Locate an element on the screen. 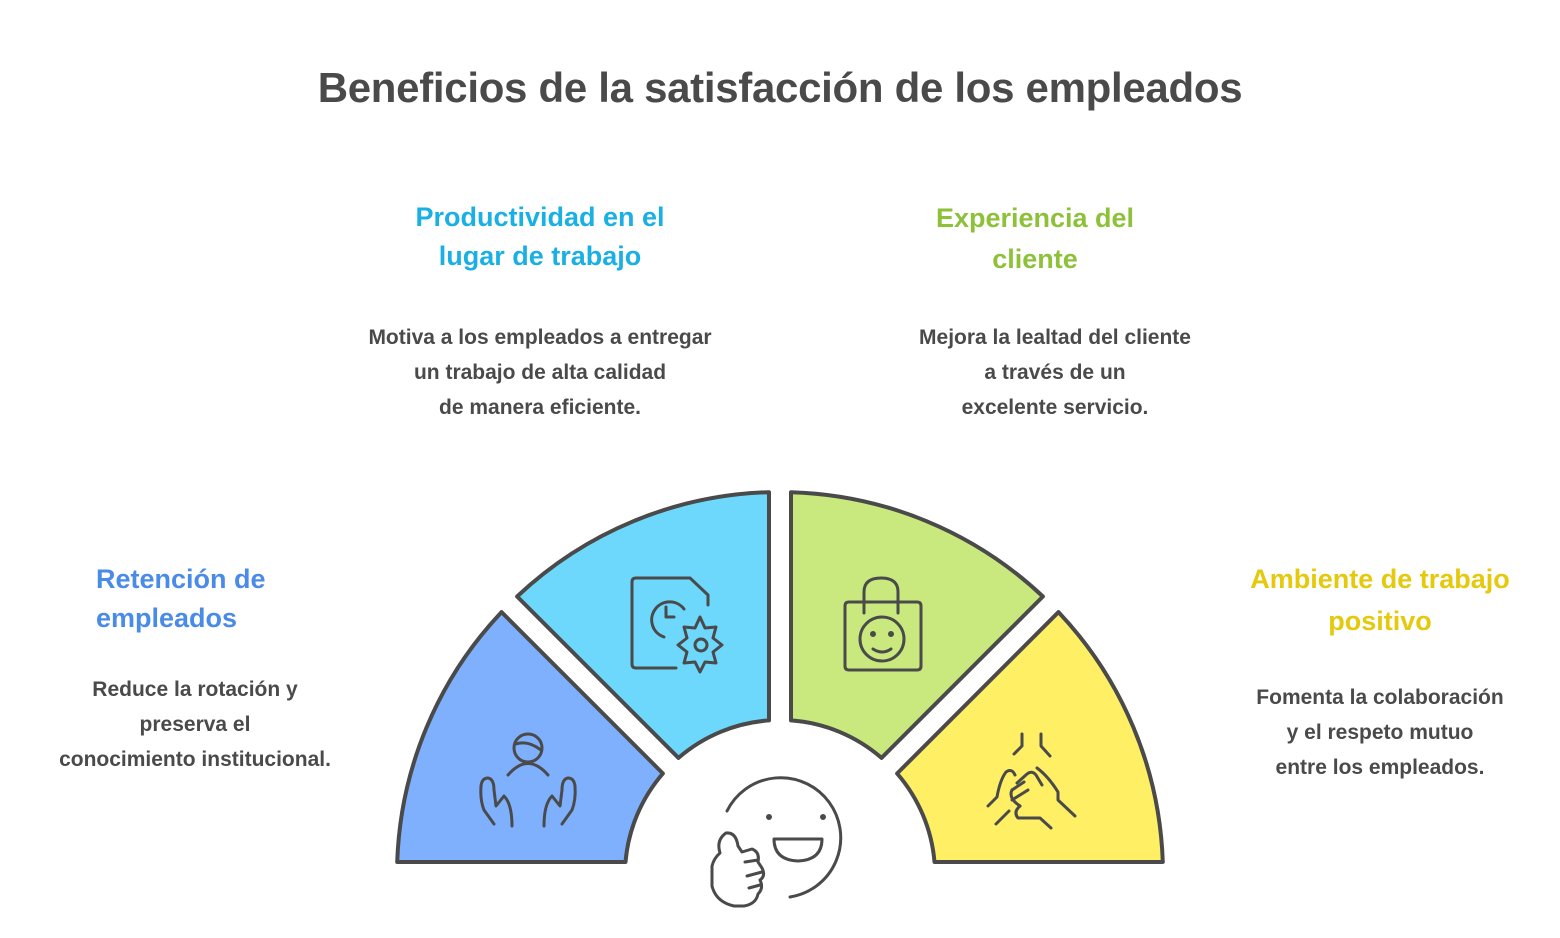 This screenshot has width=1560, height=938. document-clock-gear-icon is located at coordinates (677, 625).